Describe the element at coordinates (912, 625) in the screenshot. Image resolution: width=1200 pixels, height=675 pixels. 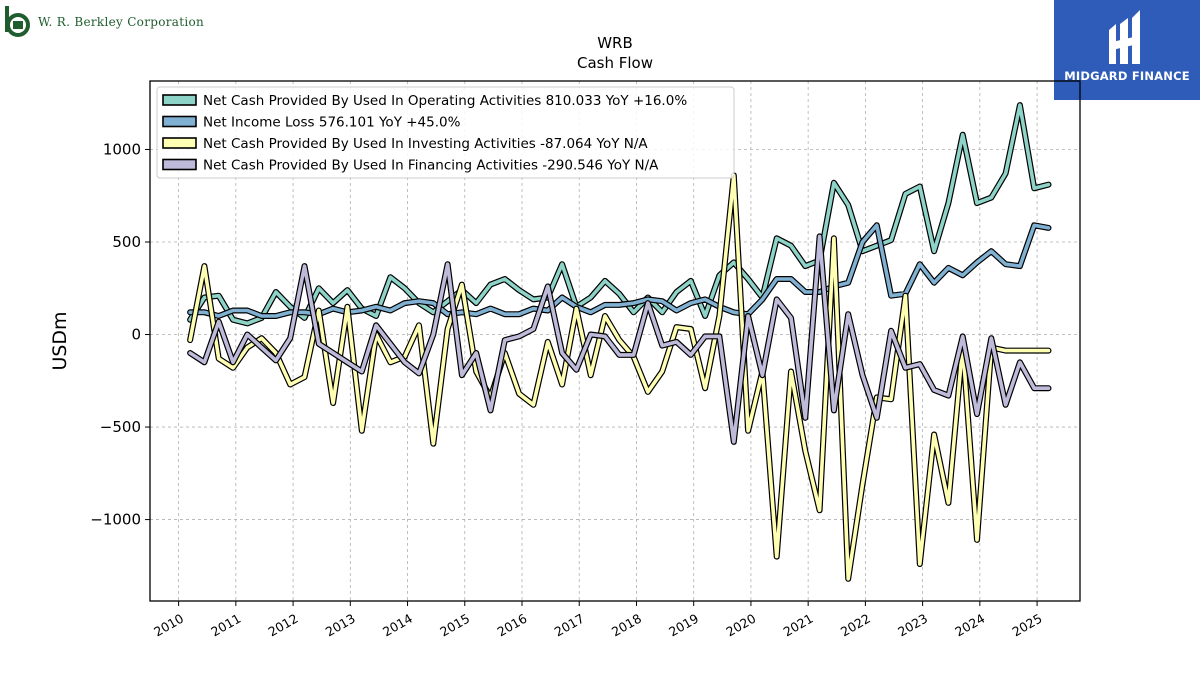
I see `x-tick-label: 2023` at that location.